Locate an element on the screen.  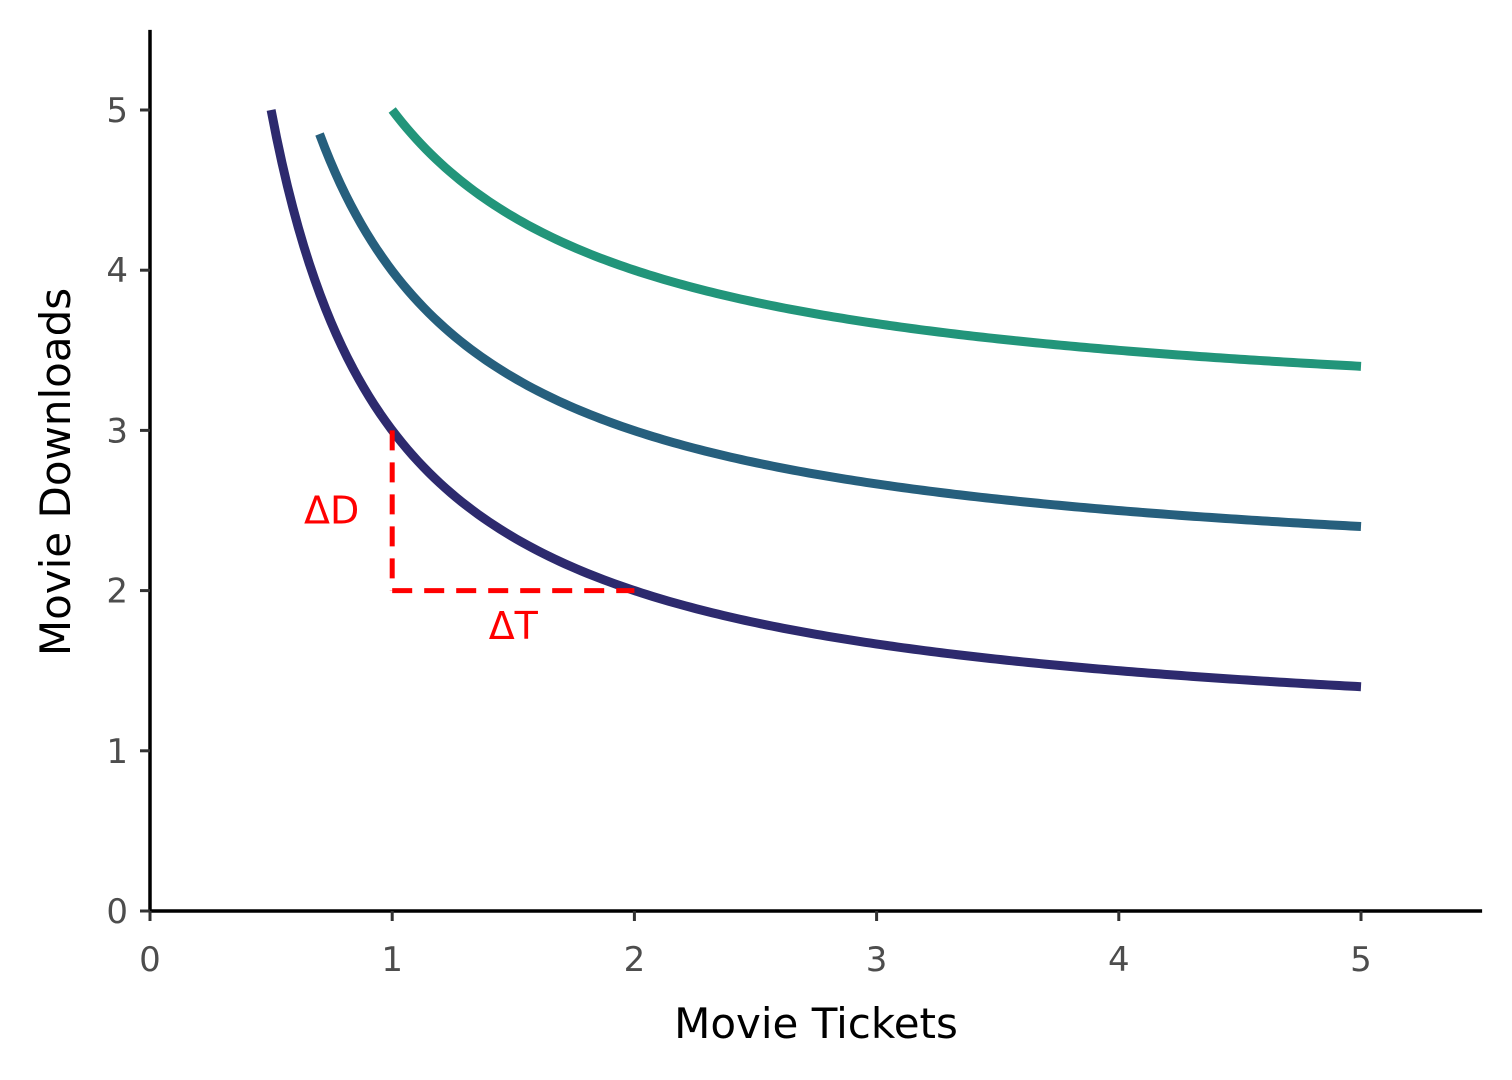
y-axis-title: Movie Downloads is located at coordinates (55, 472).